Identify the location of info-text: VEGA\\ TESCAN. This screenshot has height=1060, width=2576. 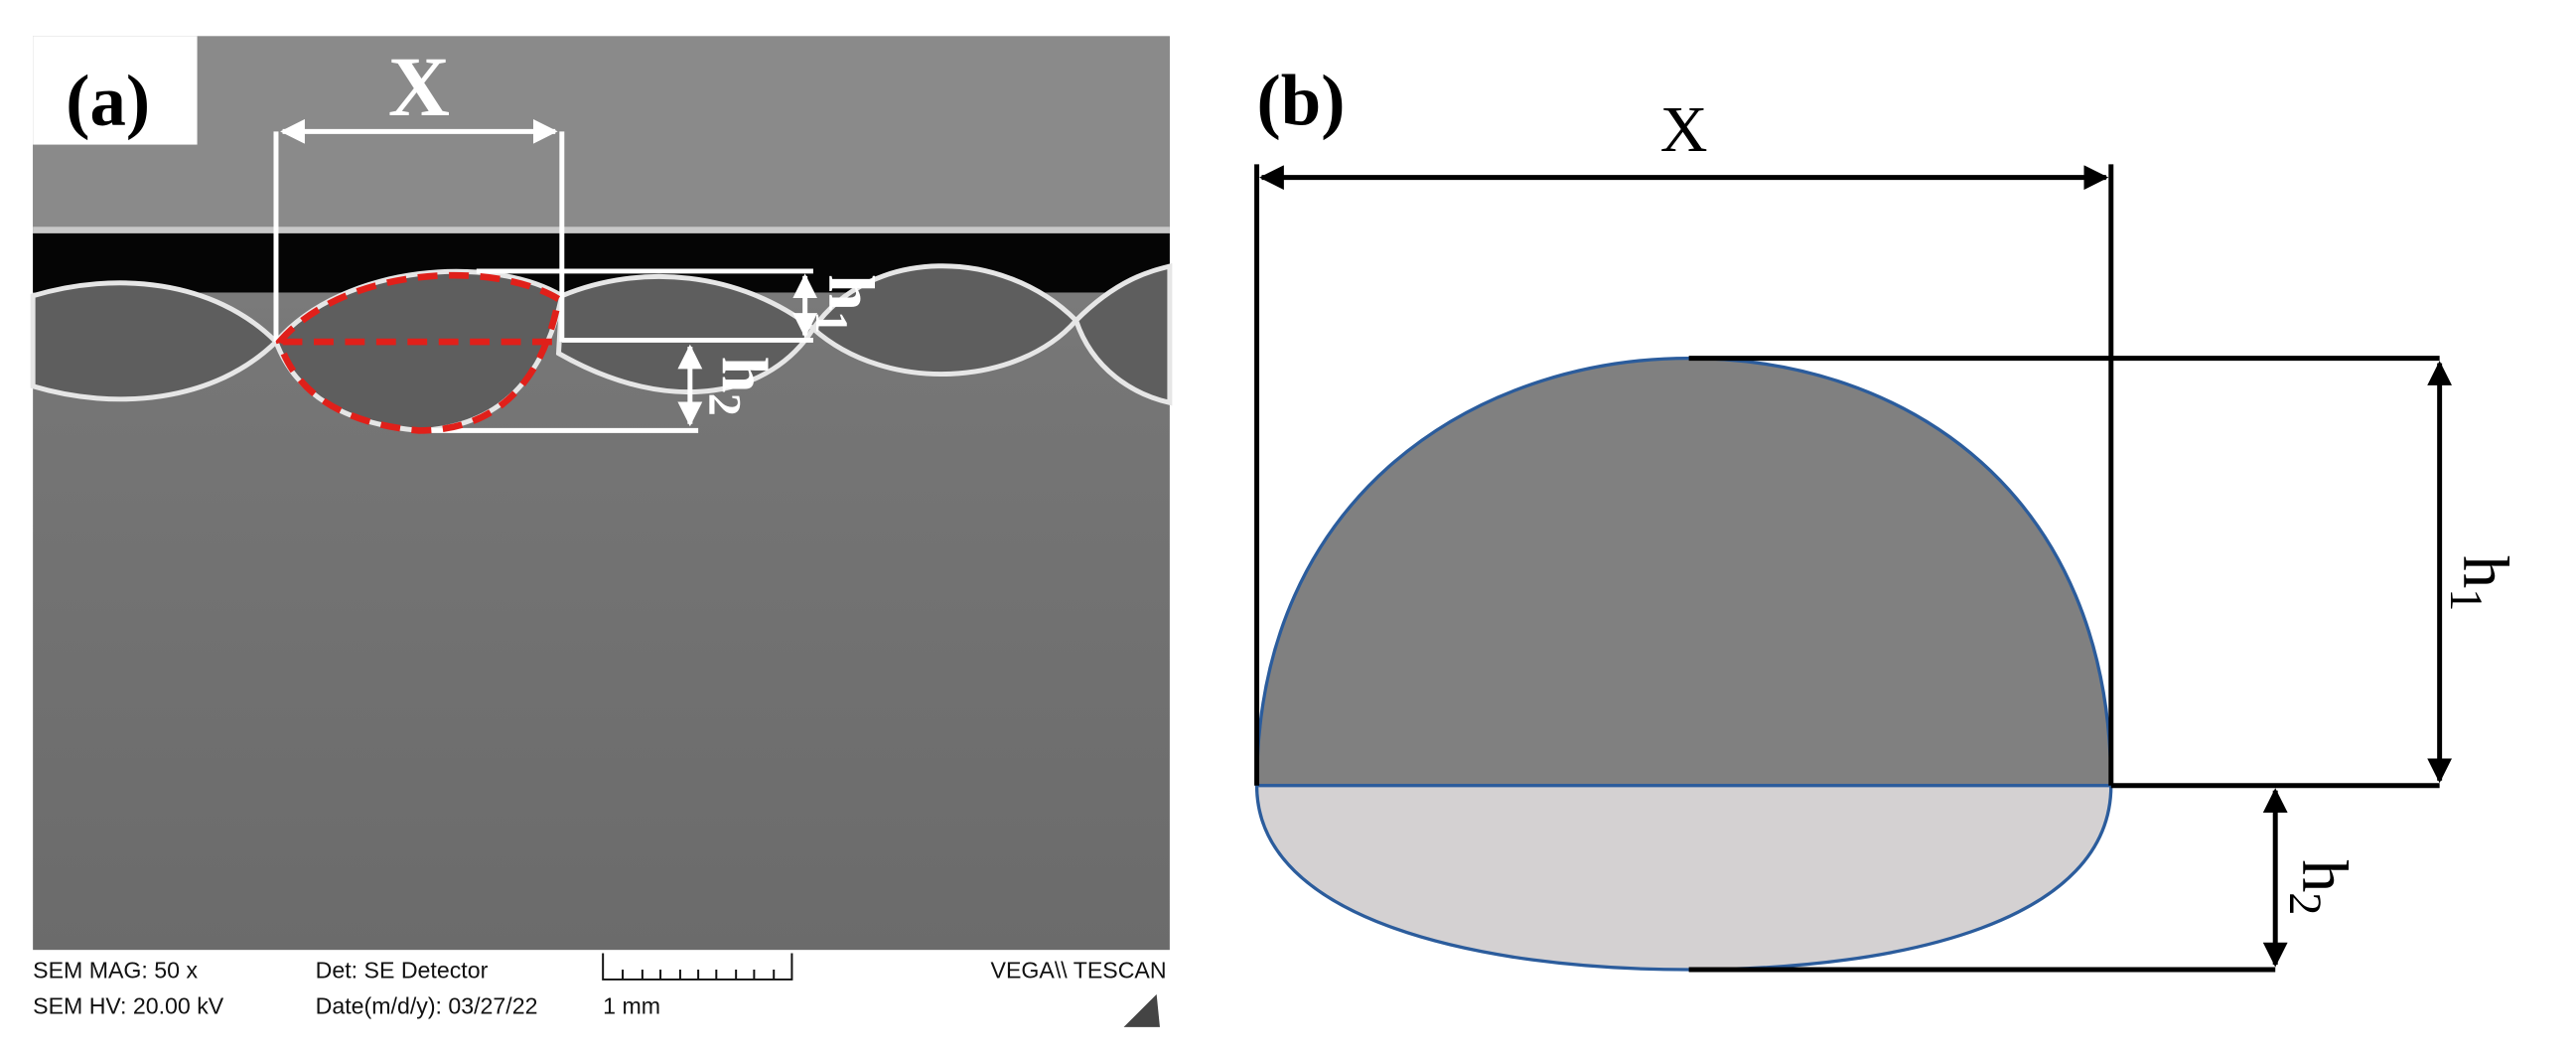
(1079, 970).